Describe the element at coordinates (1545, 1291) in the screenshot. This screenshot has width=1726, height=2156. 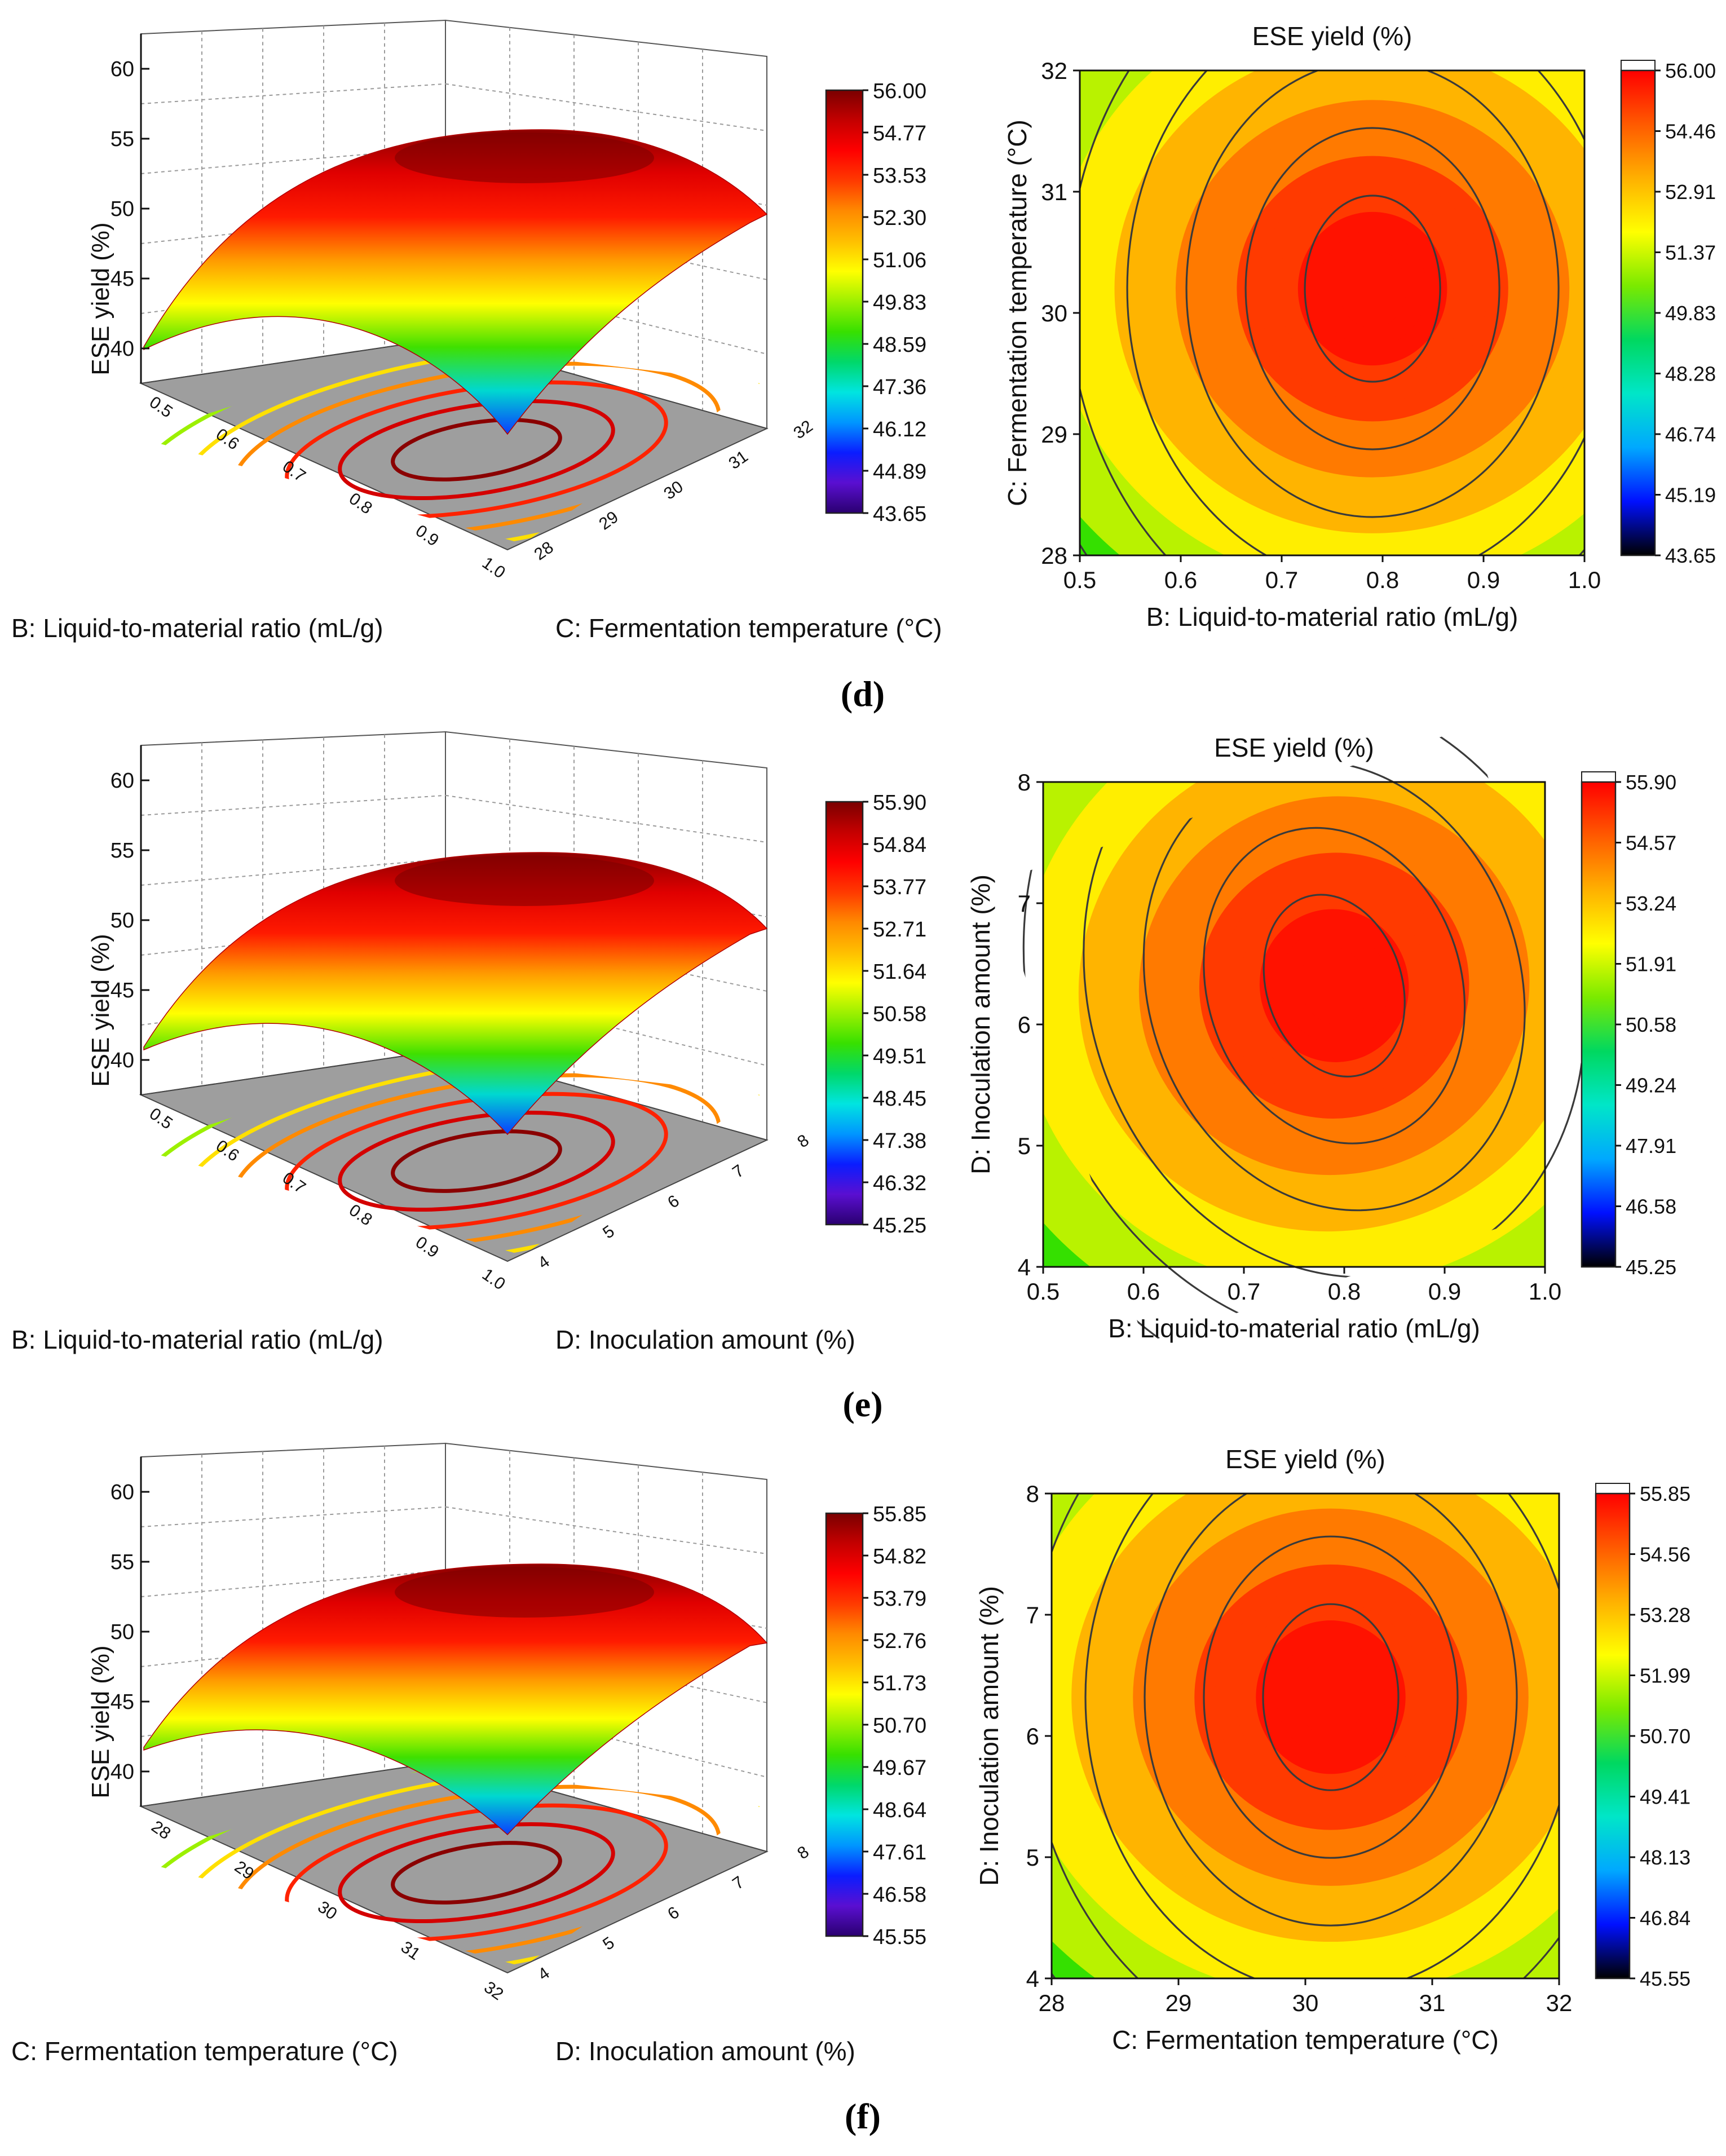
I see `contour-xtick-label: 1.0` at that location.